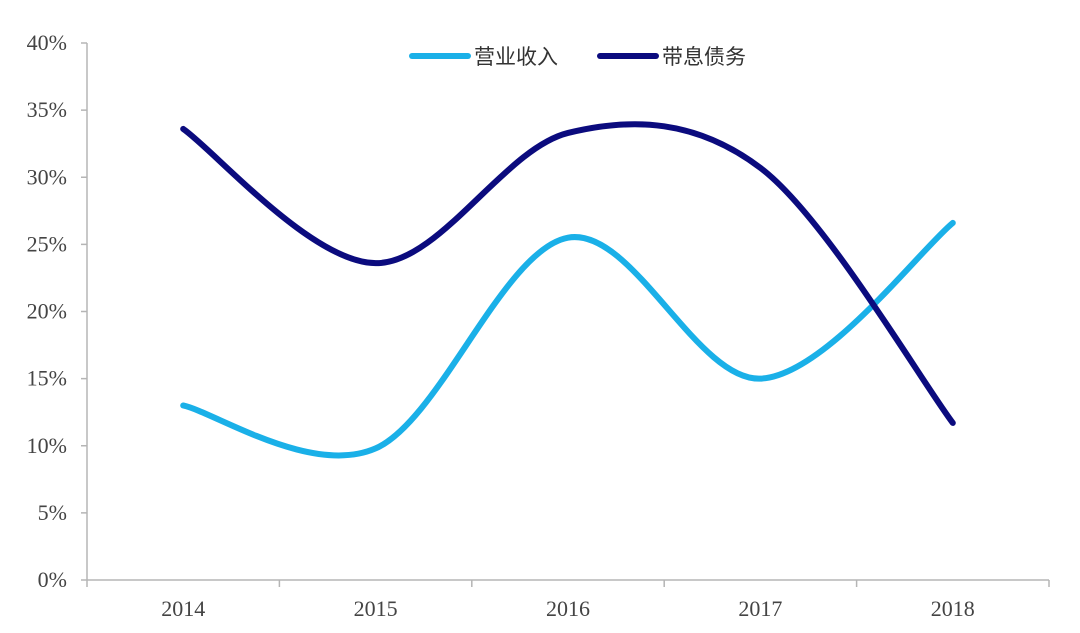  What do you see at coordinates (47, 176) in the screenshot?
I see `y-tick-label: 30%` at bounding box center [47, 176].